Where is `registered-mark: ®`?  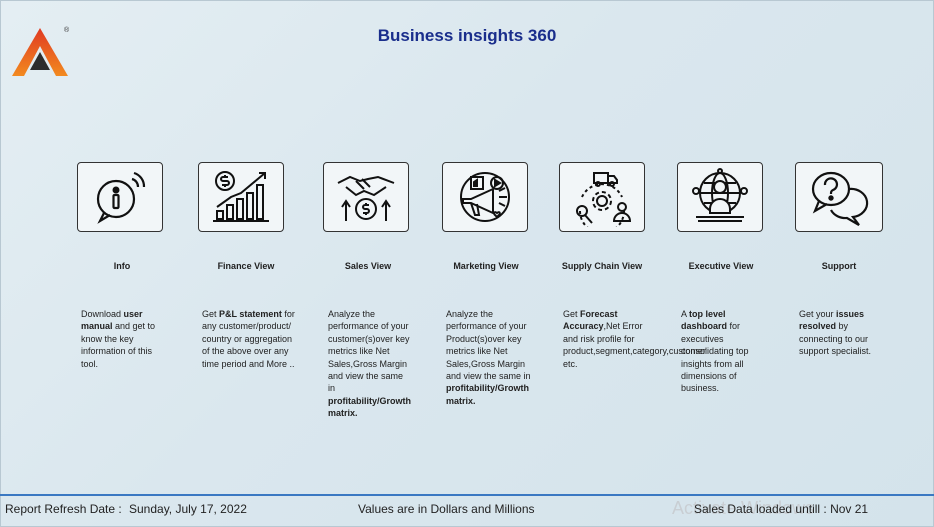
registered-mark: ® is located at coordinates (67, 30).